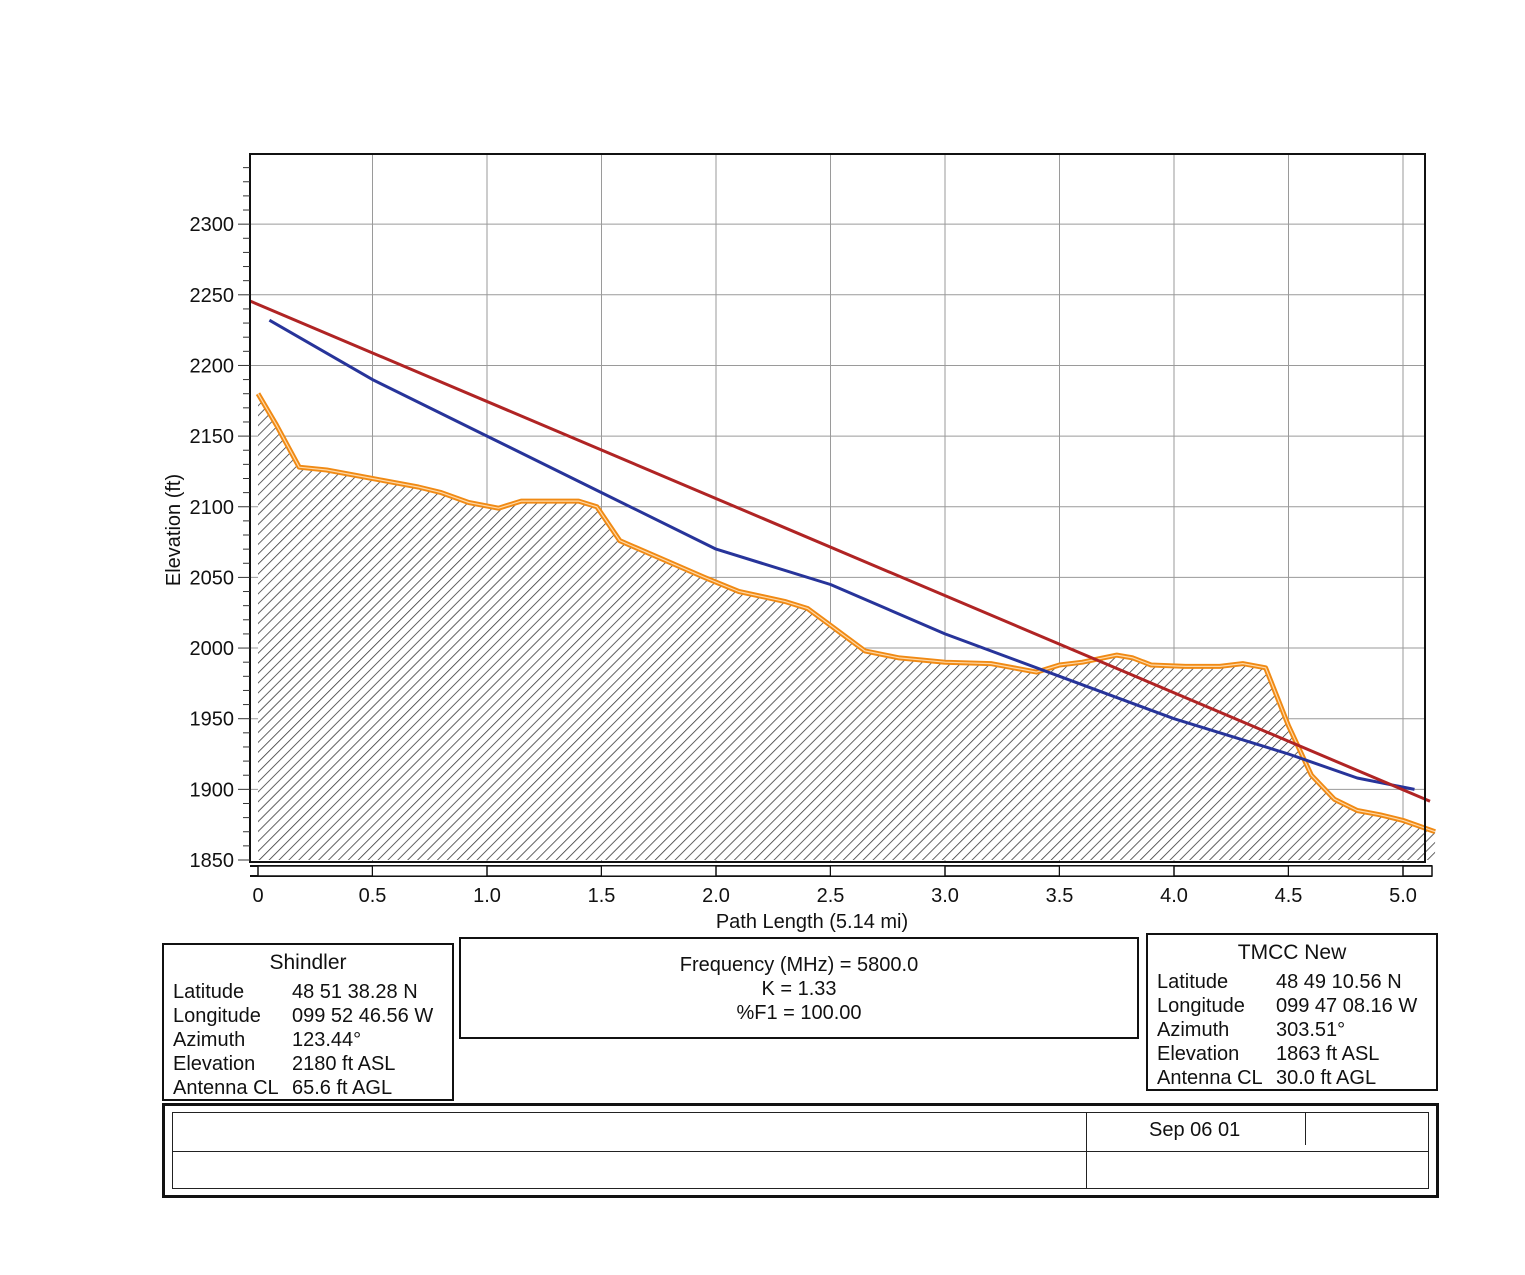 The image size is (1525, 1275). I want to click on title-block: Sep 06 01, so click(800, 1150).